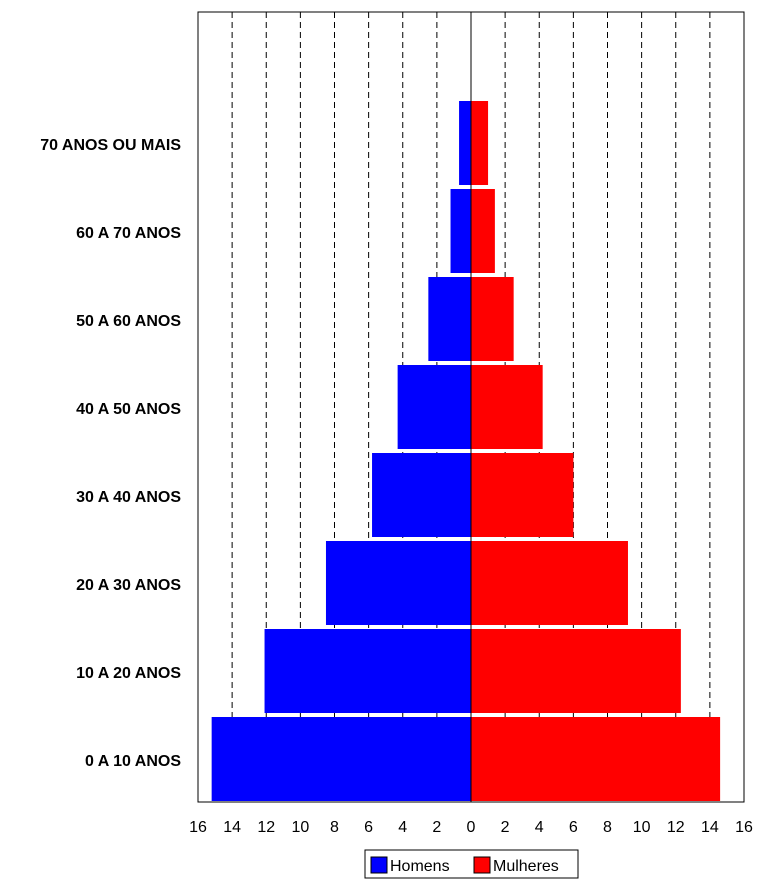 This screenshot has width=759, height=885. Describe the element at coordinates (507, 407) in the screenshot. I see `bar-mulheres-40-a-50-anos` at that location.